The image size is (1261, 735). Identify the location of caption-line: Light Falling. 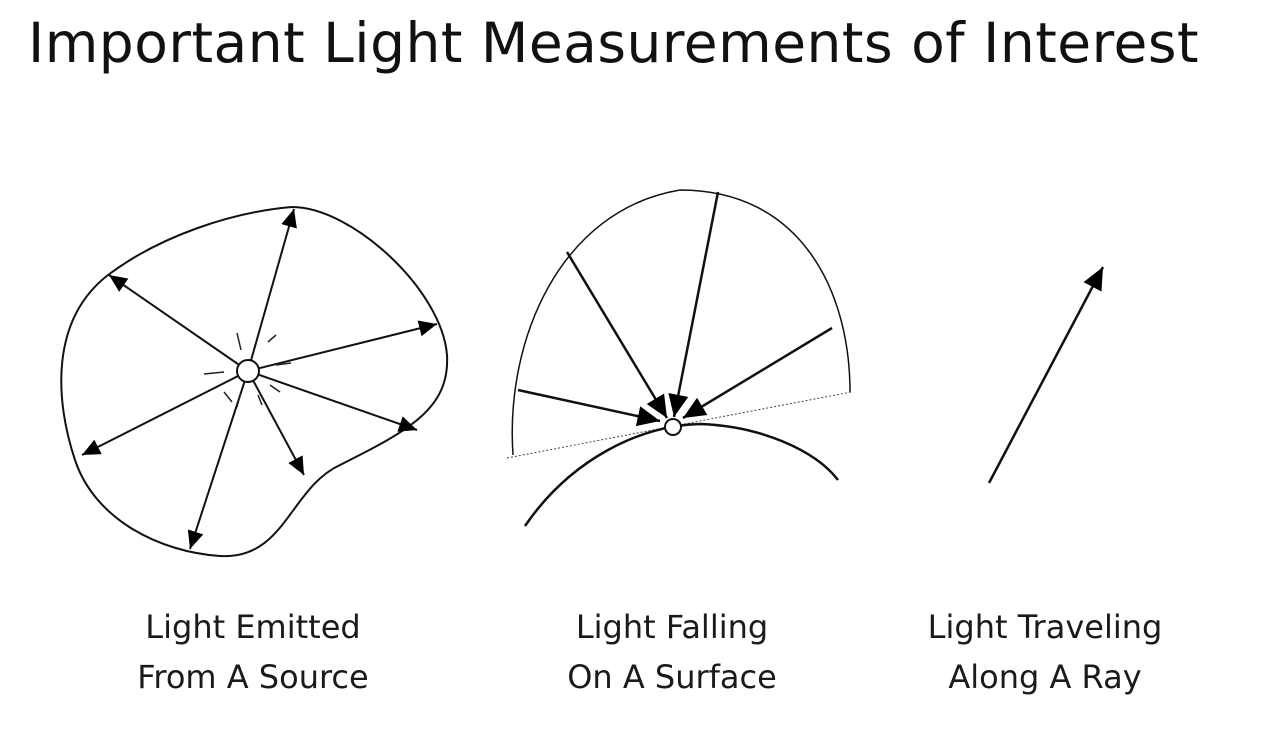
(672, 627).